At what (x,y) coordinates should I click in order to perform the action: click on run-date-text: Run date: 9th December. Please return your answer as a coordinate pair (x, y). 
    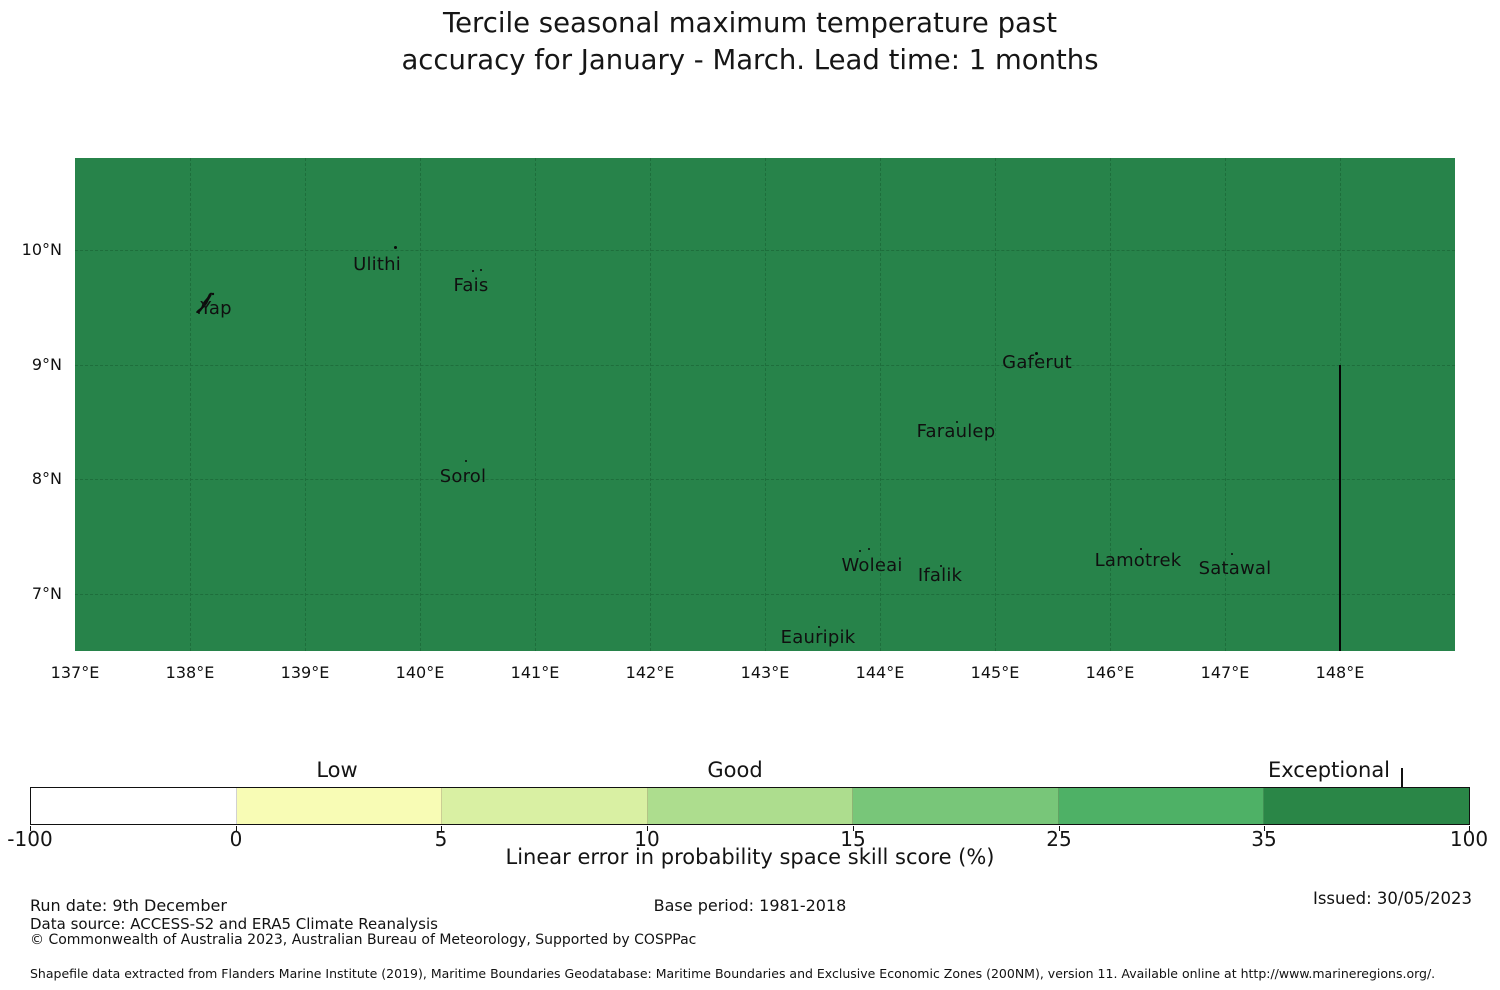
    Looking at the image, I should click on (128, 905).